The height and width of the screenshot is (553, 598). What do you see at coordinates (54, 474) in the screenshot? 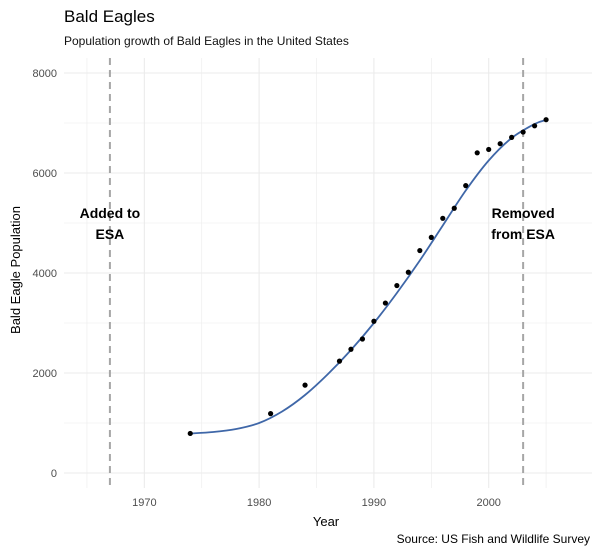
I see `y-tick-label: 0` at bounding box center [54, 474].